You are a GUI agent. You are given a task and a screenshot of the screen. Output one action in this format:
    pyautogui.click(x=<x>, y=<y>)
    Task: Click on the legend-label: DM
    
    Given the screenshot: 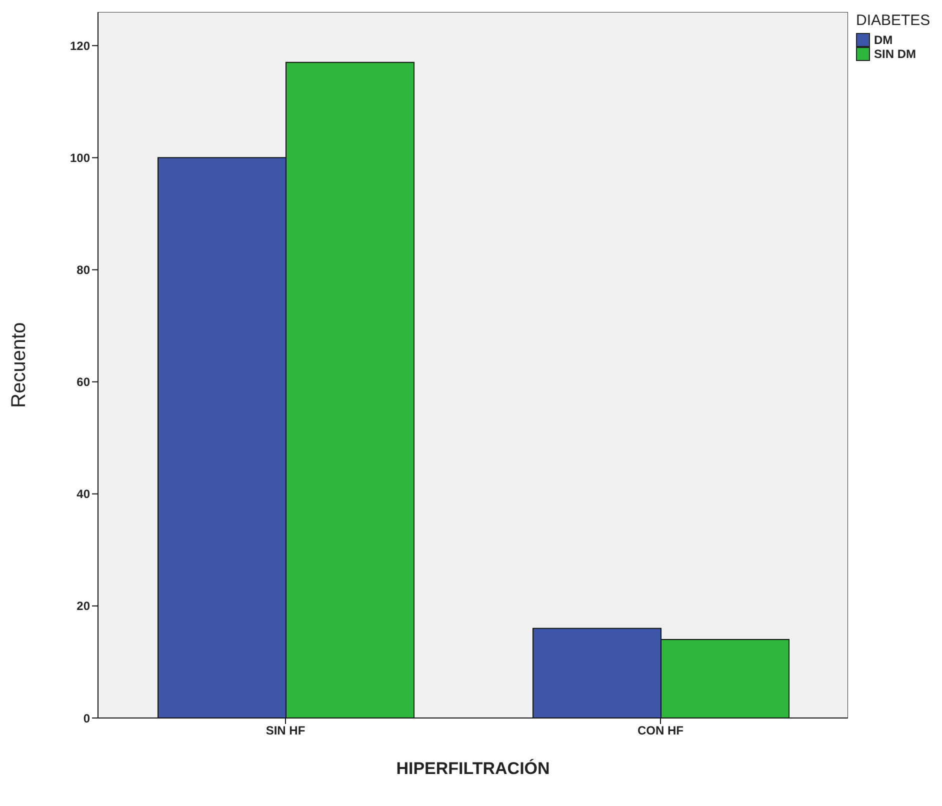 What is the action you would take?
    pyautogui.click(x=883, y=40)
    